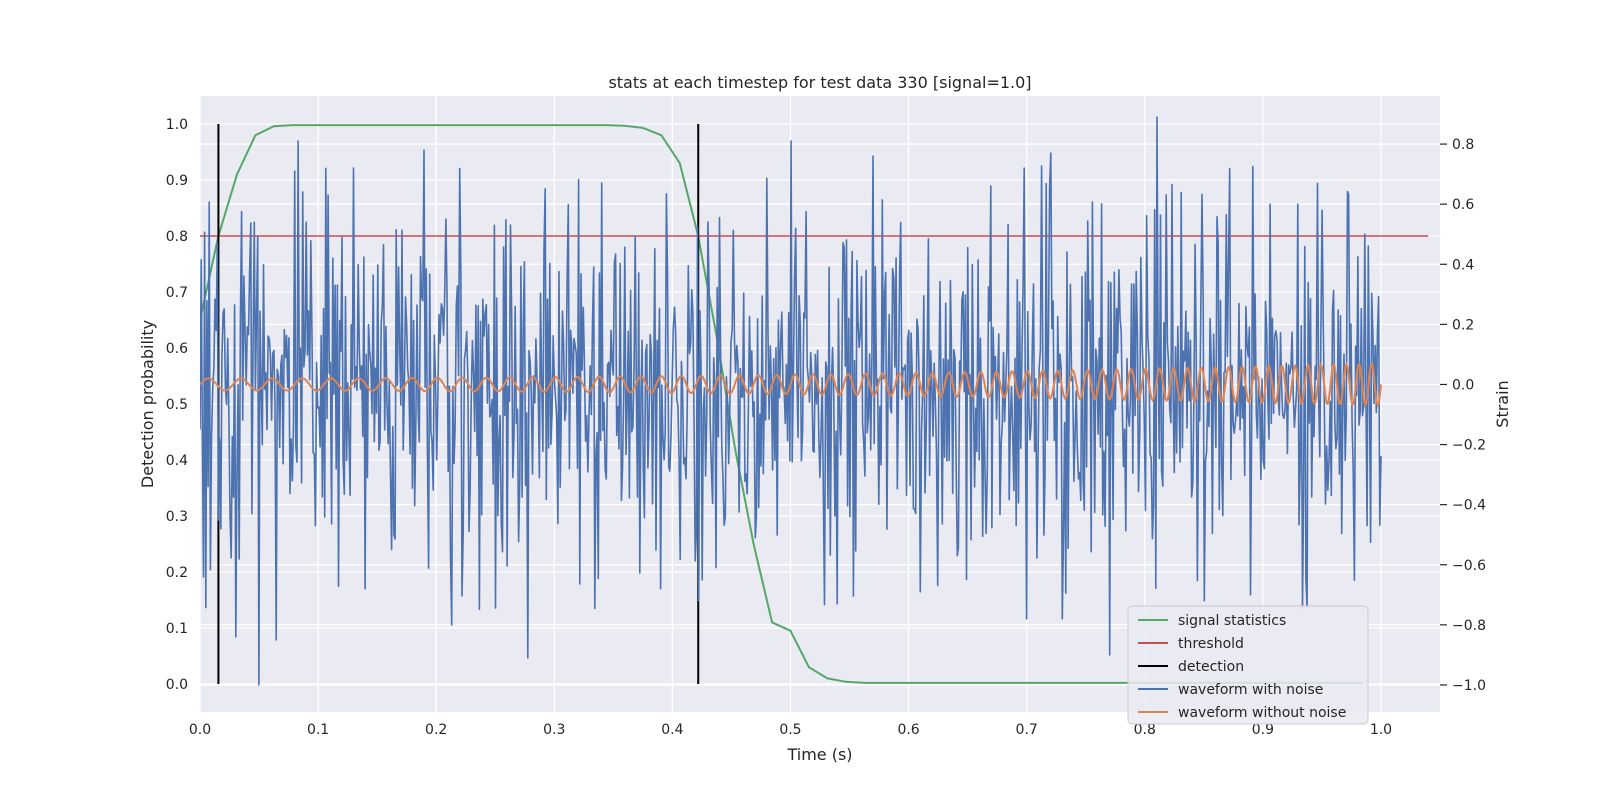 The height and width of the screenshot is (800, 1600). Describe the element at coordinates (1469, 446) in the screenshot. I see `y-right-tick-label: −0.2` at that location.